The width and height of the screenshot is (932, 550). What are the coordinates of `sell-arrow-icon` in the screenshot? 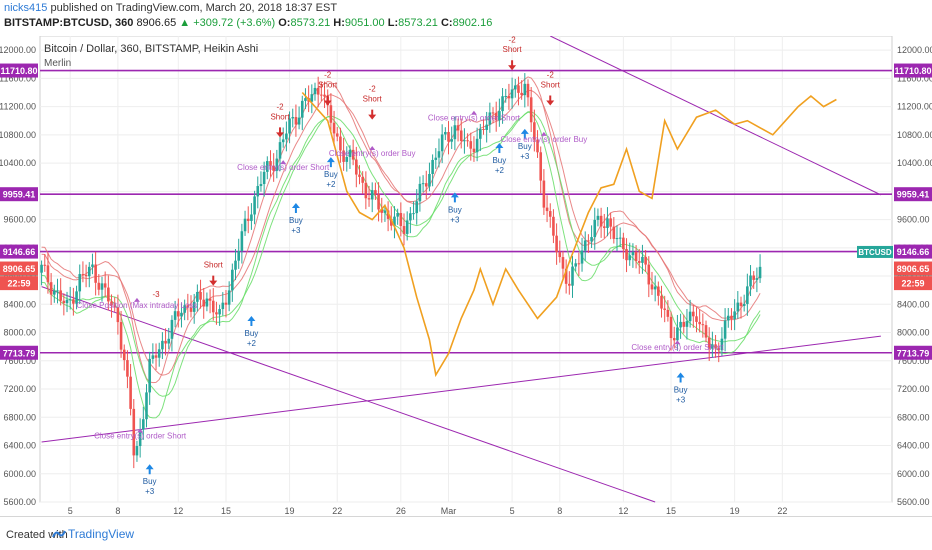 It's located at (550, 100).